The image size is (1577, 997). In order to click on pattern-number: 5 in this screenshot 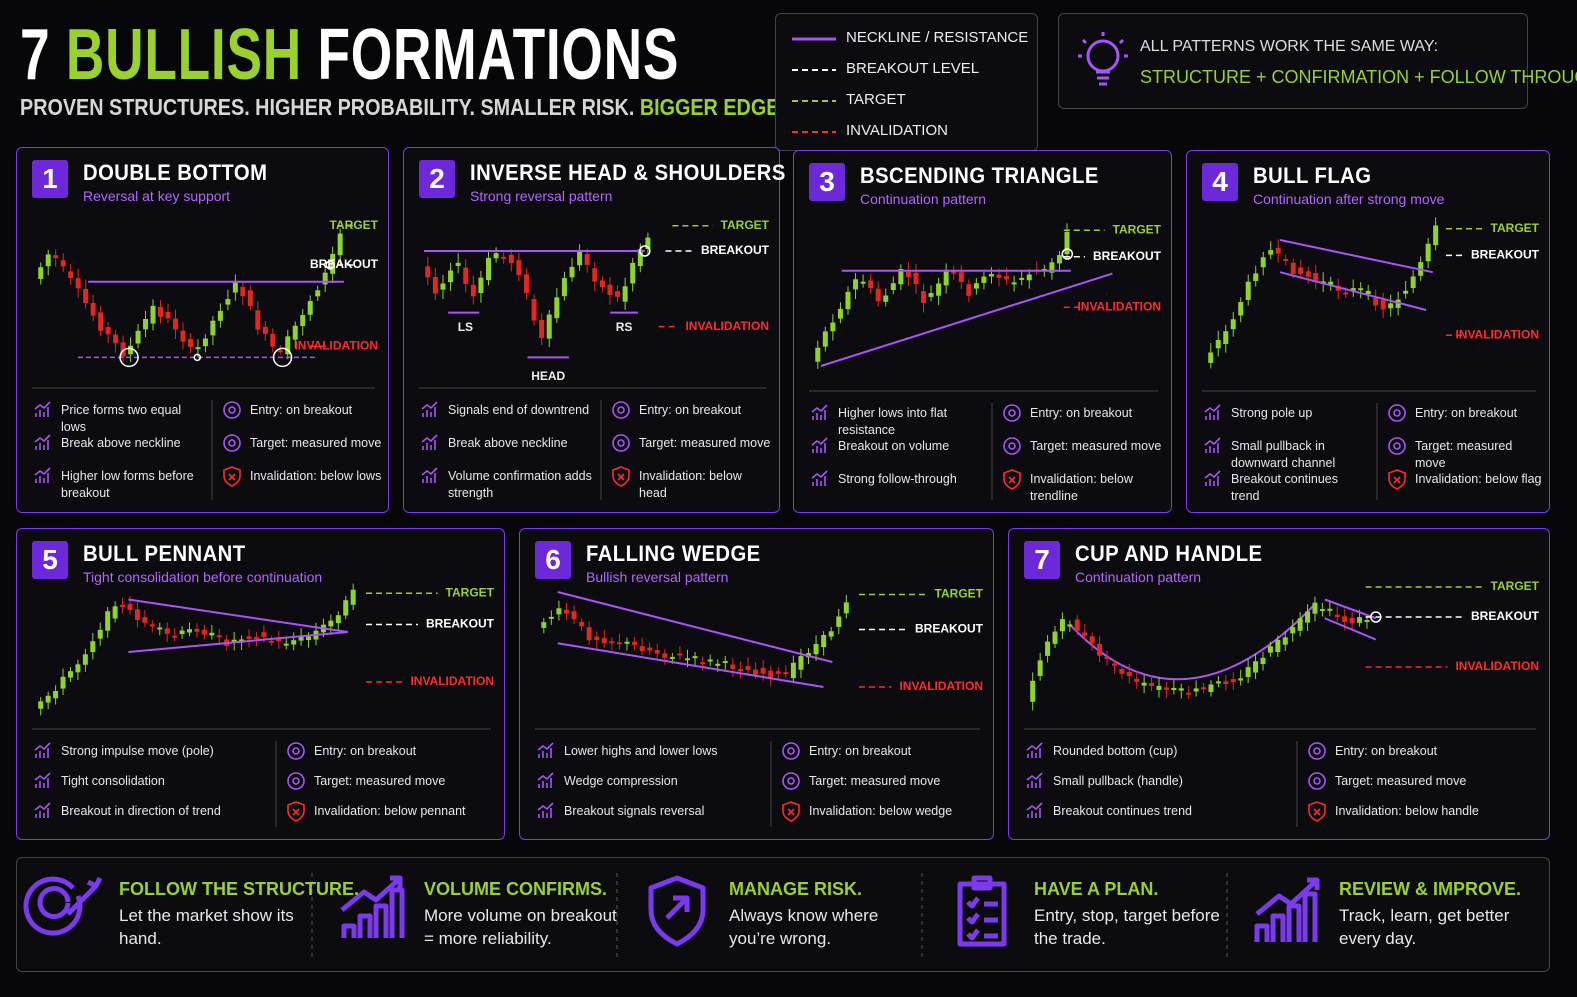, I will do `click(50, 560)`.